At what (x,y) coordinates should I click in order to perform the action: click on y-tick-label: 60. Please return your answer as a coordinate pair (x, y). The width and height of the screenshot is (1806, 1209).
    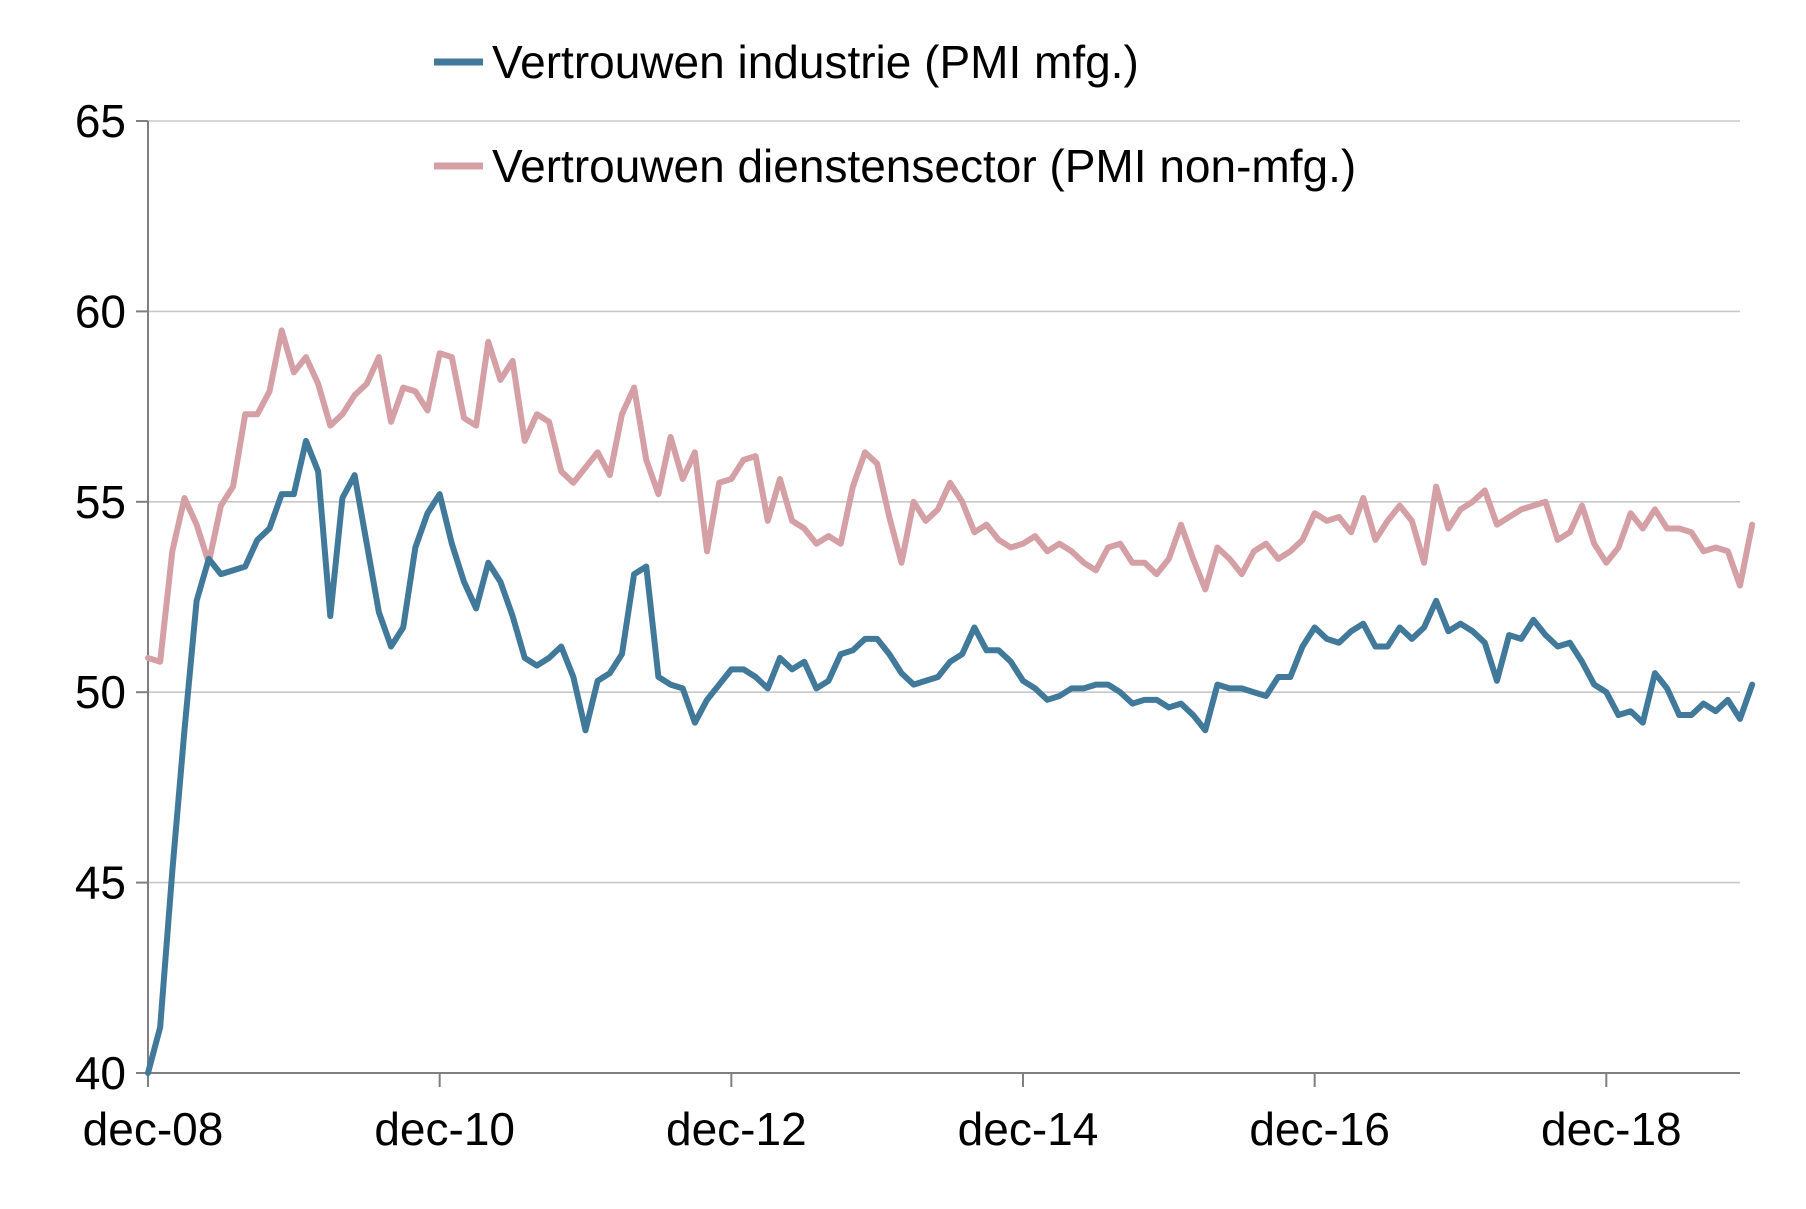
    Looking at the image, I should click on (100, 311).